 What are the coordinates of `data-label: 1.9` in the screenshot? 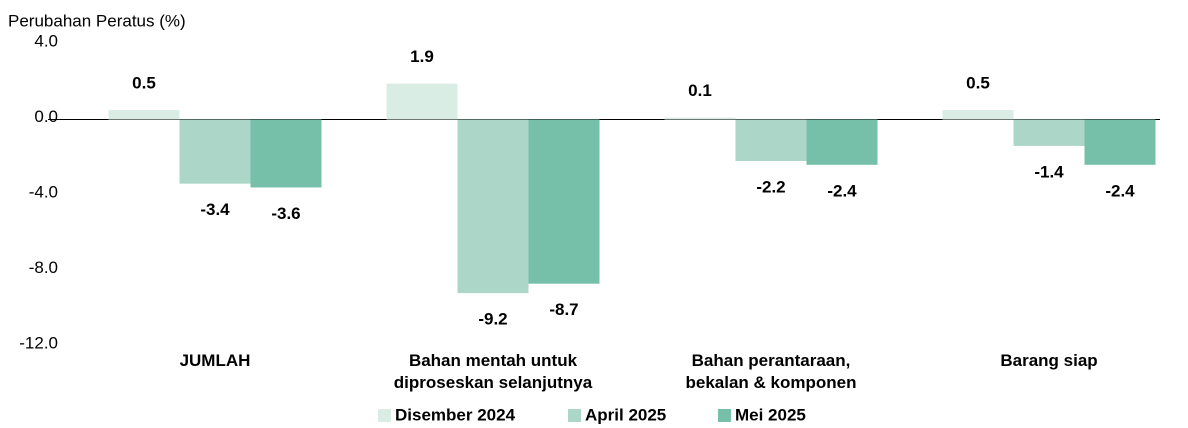 It's located at (422, 56).